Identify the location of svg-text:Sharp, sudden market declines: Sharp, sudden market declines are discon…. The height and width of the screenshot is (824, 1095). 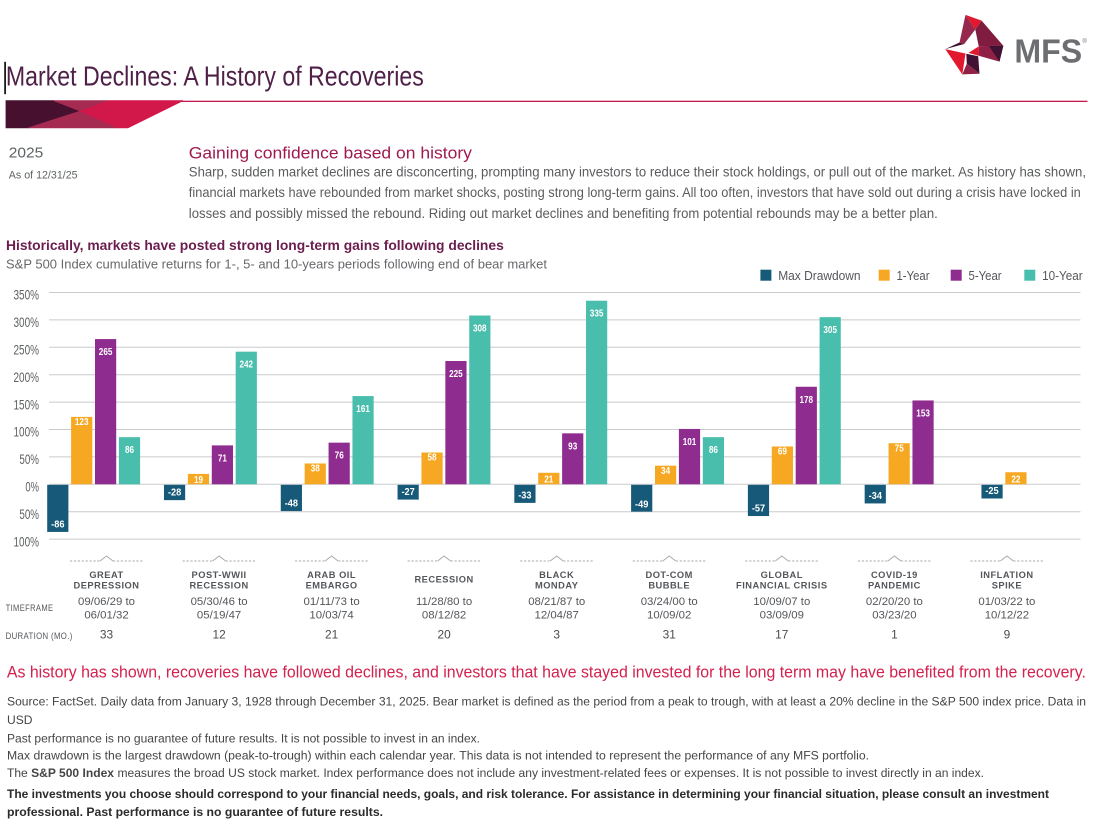
(637, 171).